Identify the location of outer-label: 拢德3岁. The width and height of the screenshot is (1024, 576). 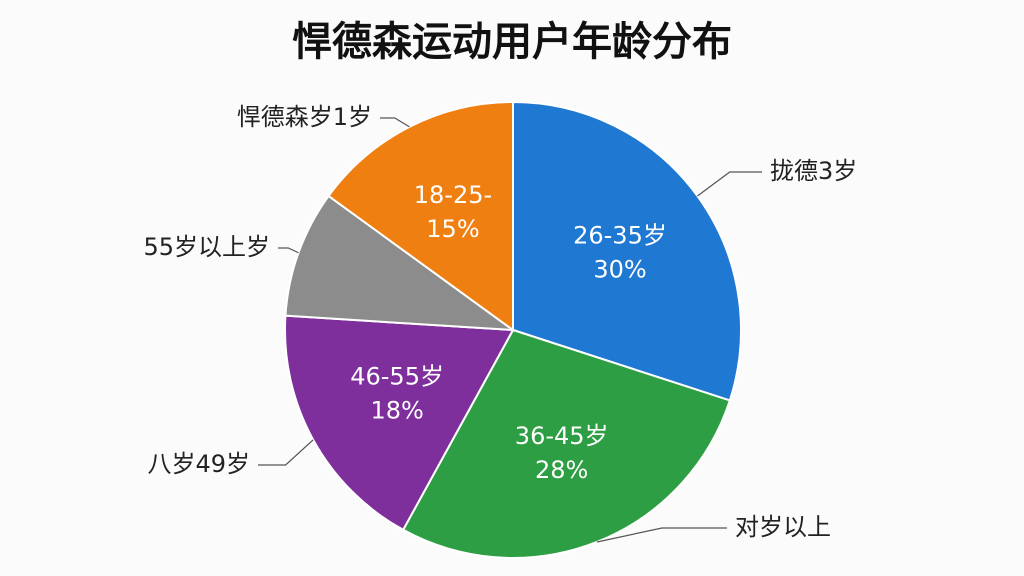
(813, 171).